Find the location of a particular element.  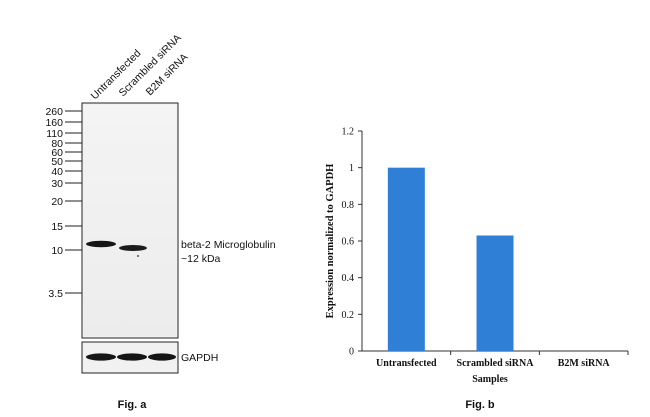

marker-label-40: 40 is located at coordinates (57, 172).